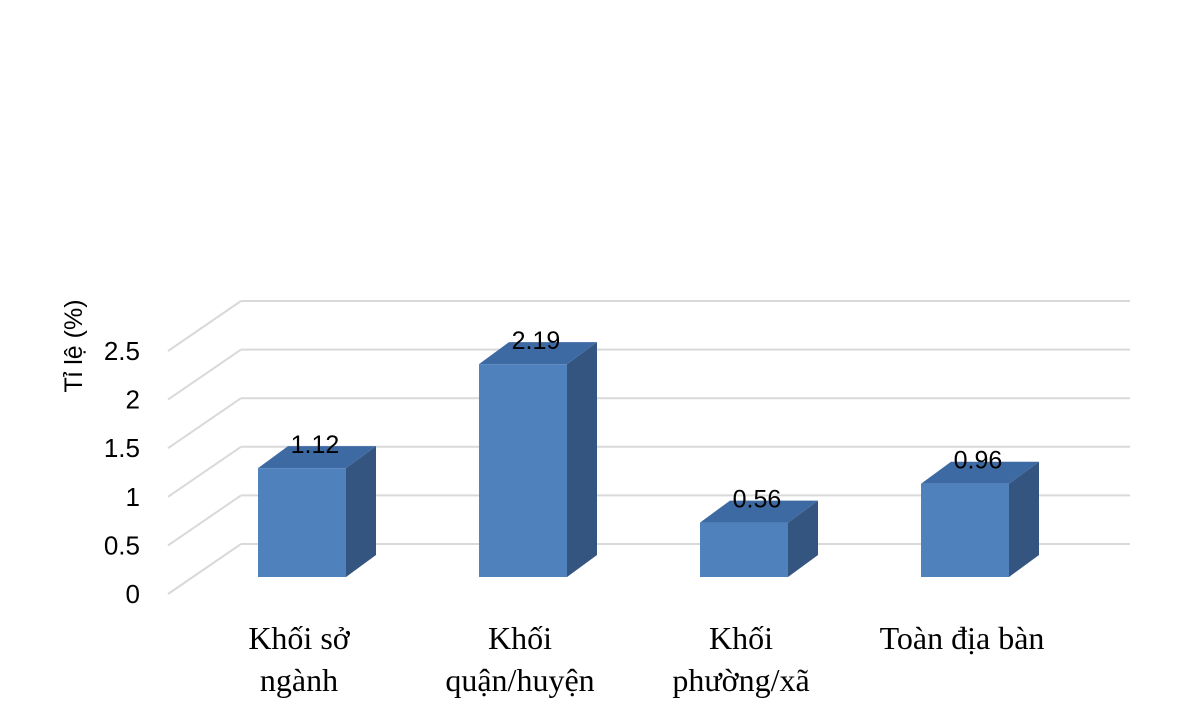 The height and width of the screenshot is (724, 1180). Describe the element at coordinates (133, 400) in the screenshot. I see `y-tick-label: 2` at that location.